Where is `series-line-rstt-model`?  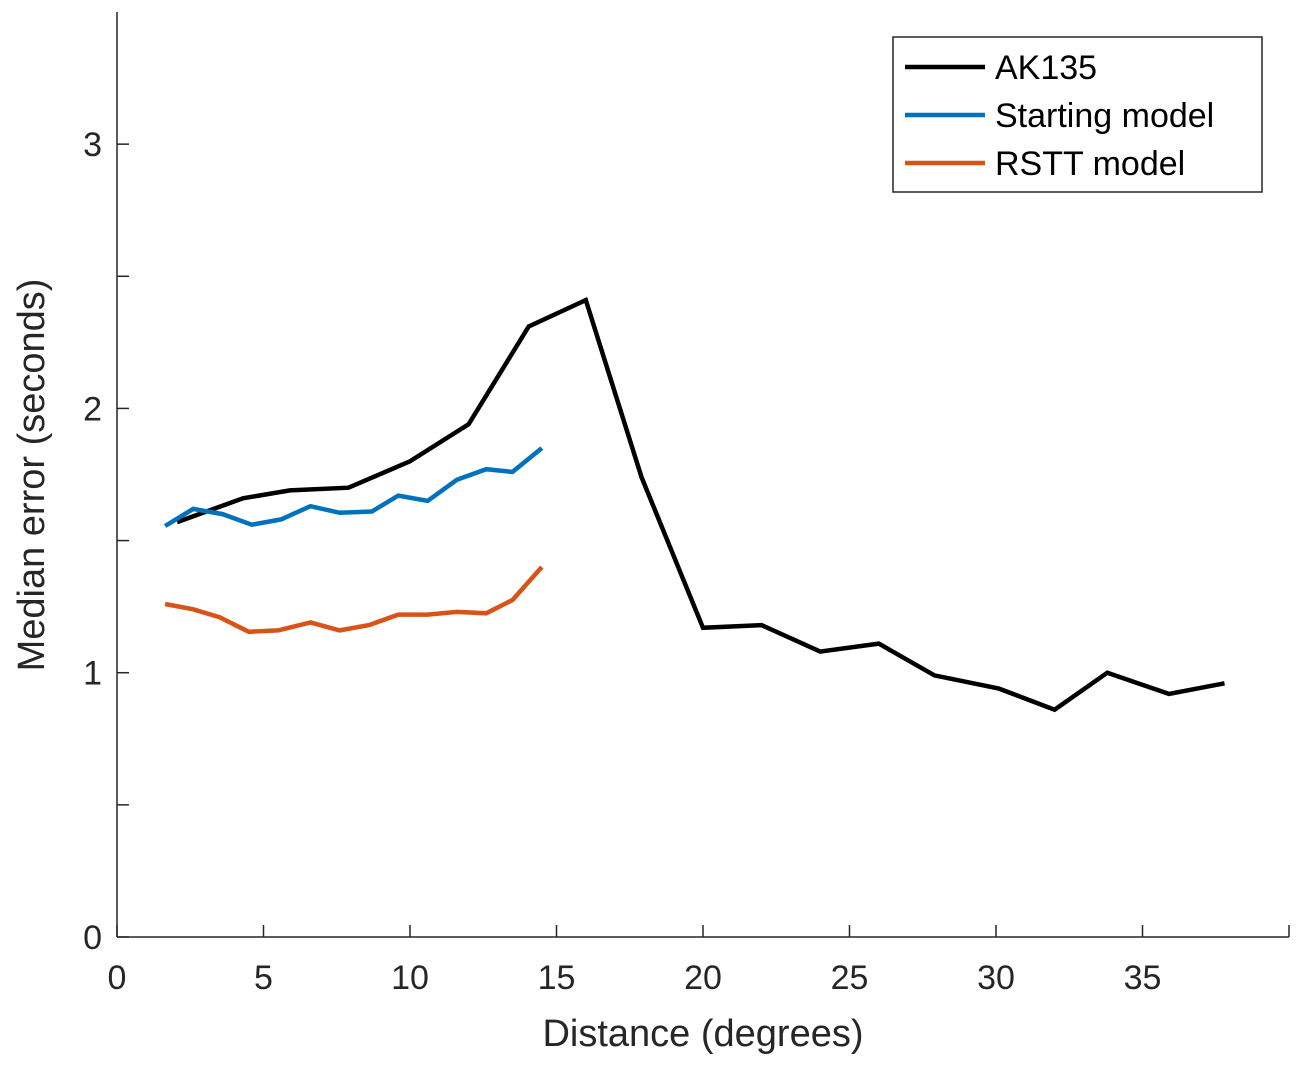 series-line-rstt-model is located at coordinates (354, 600).